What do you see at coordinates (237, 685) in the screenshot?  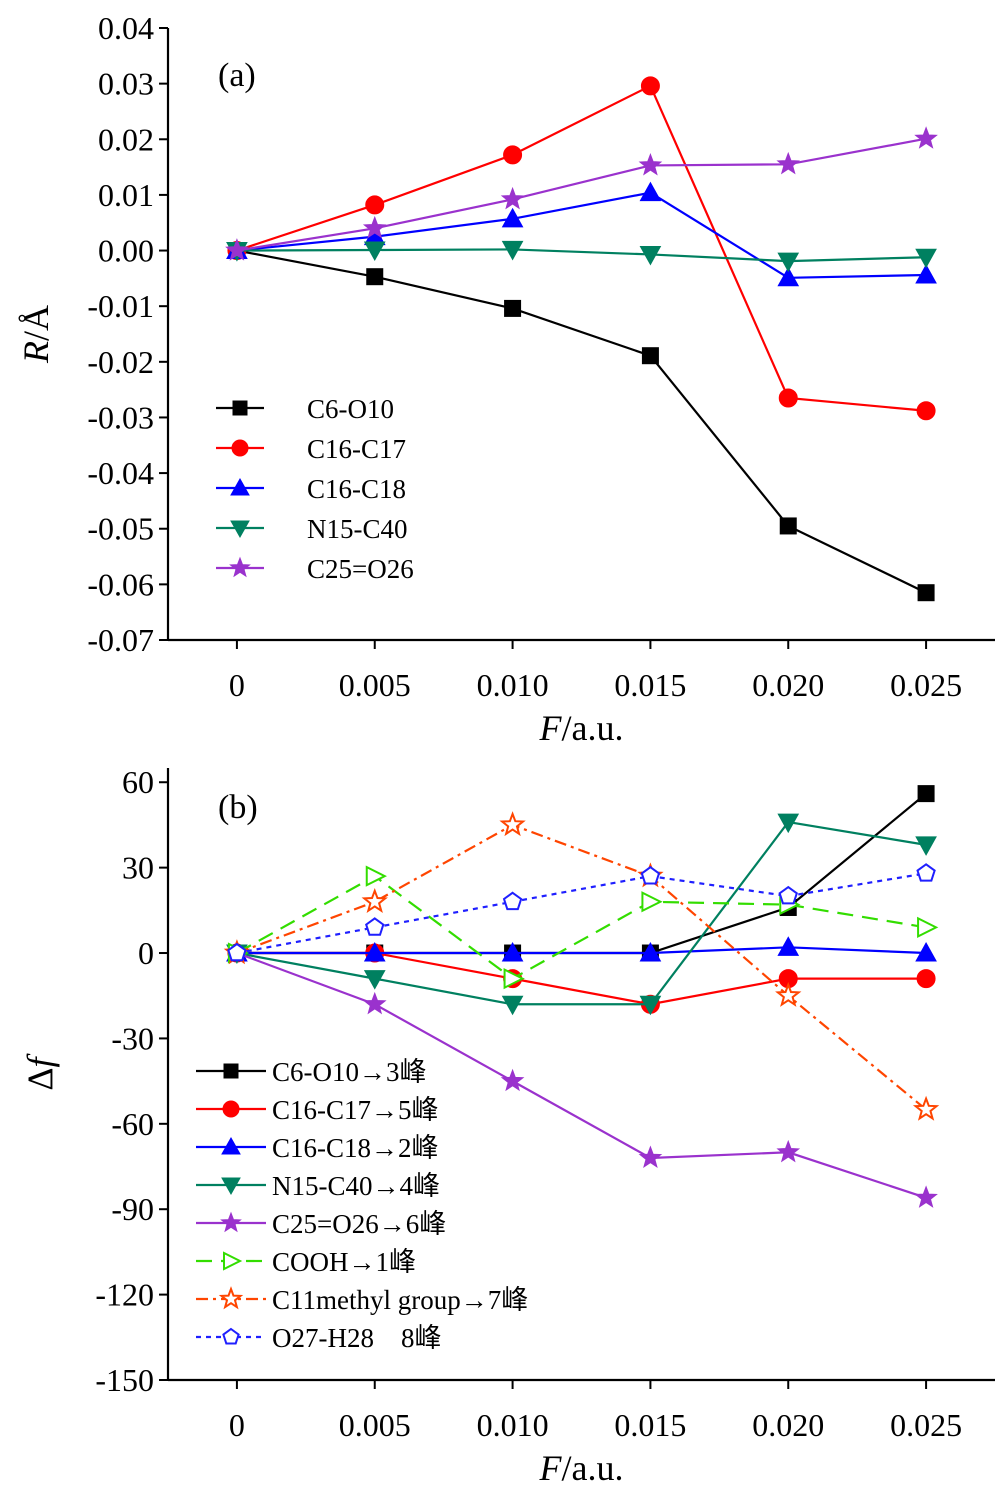 I see `x-tick-label: 0` at bounding box center [237, 685].